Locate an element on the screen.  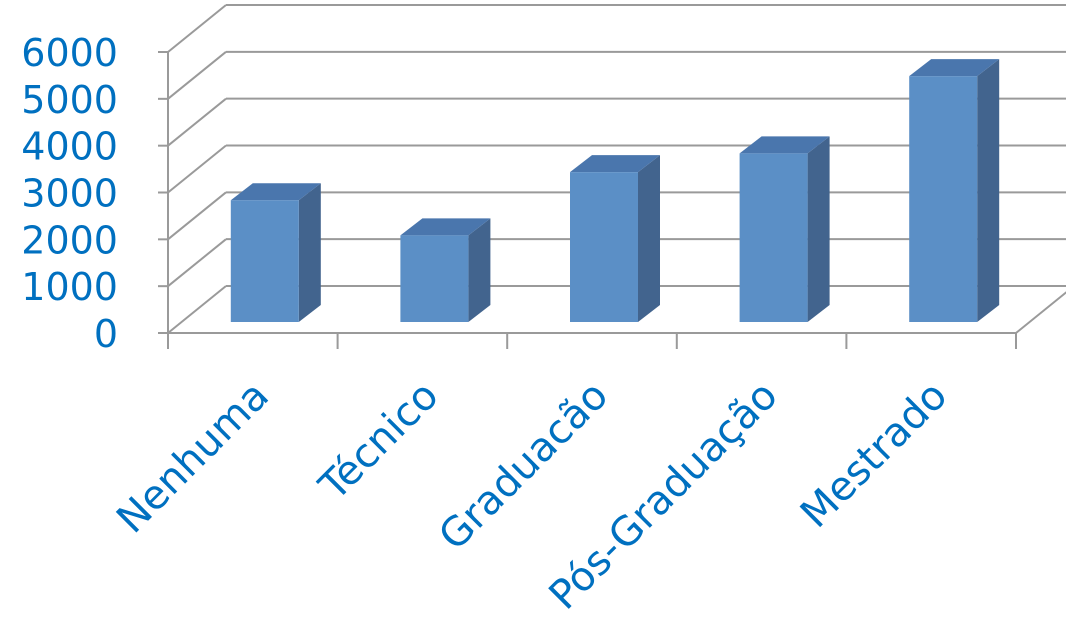
x-category-label-1: Técnico is located at coordinates (378, 441).